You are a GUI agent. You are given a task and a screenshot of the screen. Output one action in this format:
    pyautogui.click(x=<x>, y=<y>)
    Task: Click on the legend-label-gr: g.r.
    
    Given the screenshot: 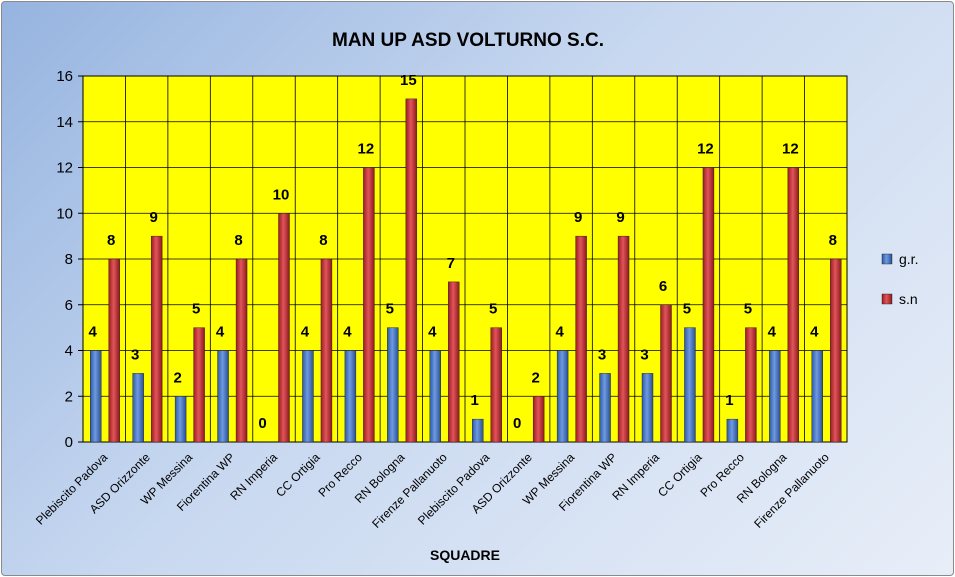 What is the action you would take?
    pyautogui.click(x=908, y=259)
    